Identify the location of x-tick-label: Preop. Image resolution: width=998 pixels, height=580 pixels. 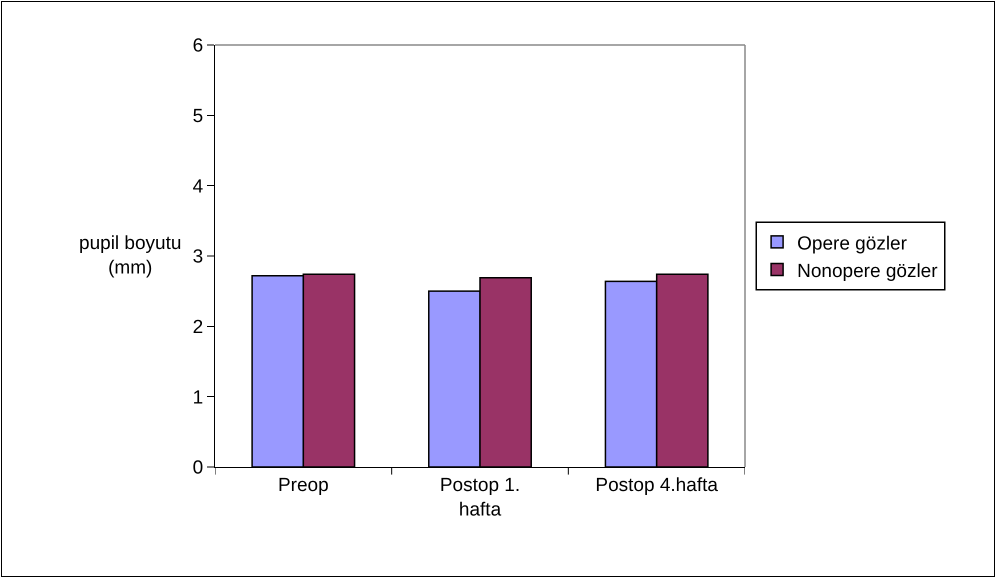
(303, 485).